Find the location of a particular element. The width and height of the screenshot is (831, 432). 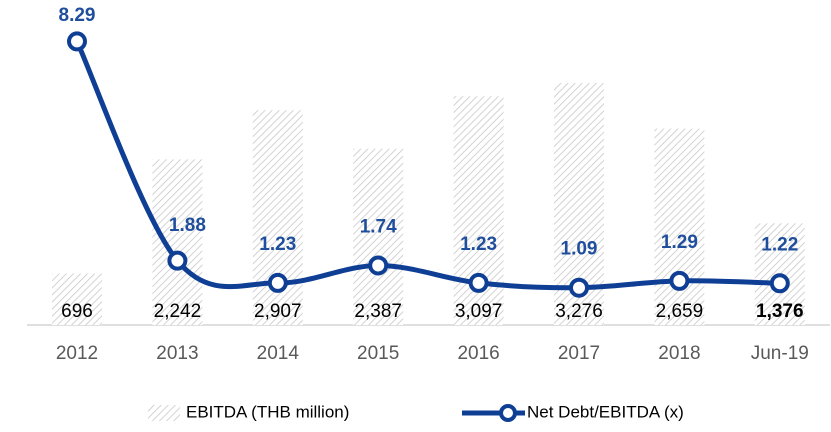

line-value-label: 1.88 is located at coordinates (187, 225).